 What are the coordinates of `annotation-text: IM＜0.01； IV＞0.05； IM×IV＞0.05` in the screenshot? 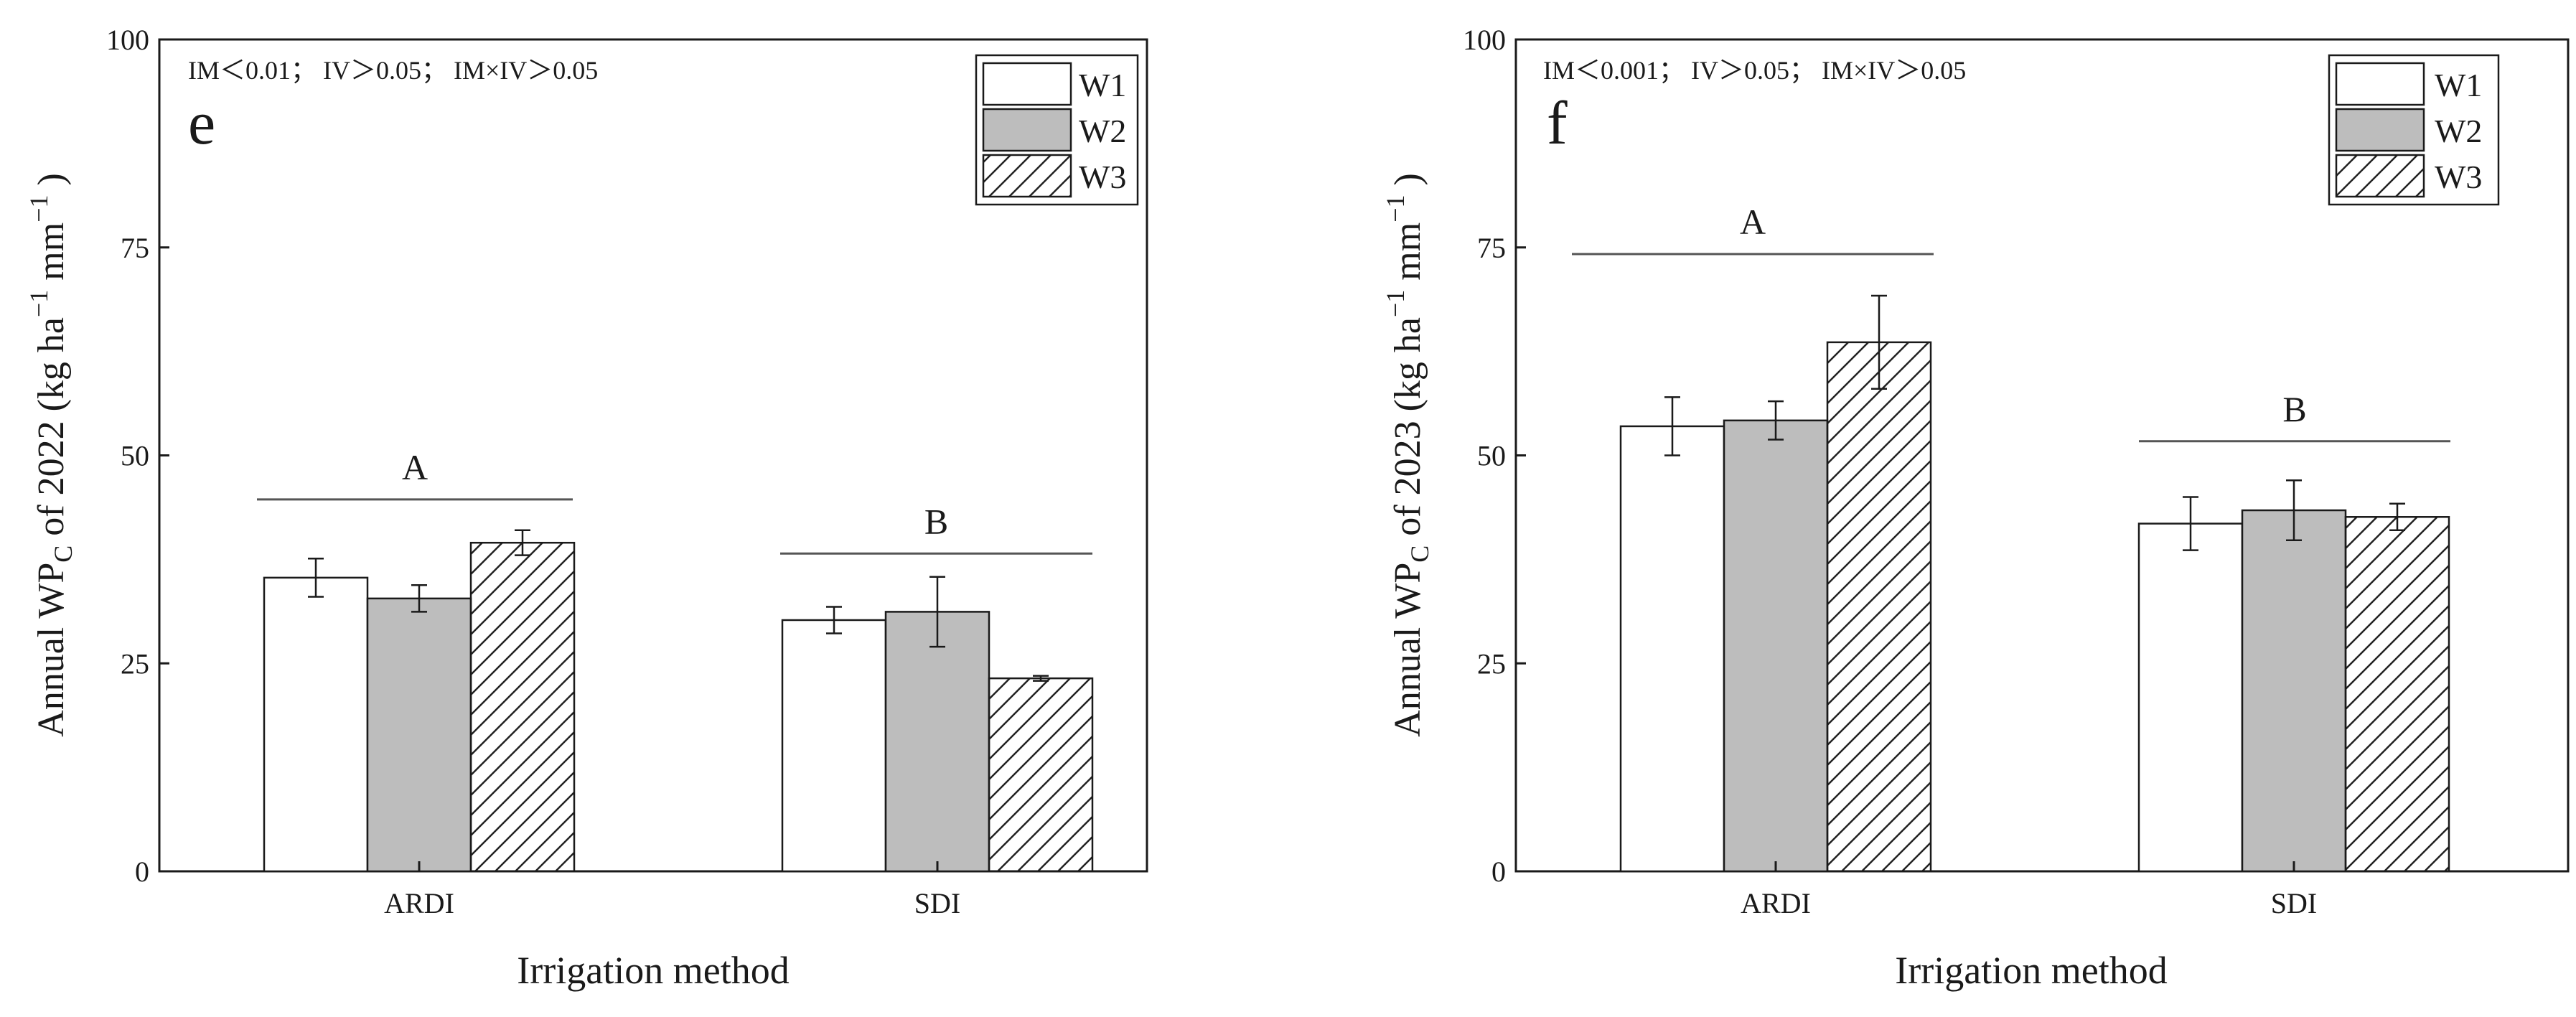 It's located at (393, 70).